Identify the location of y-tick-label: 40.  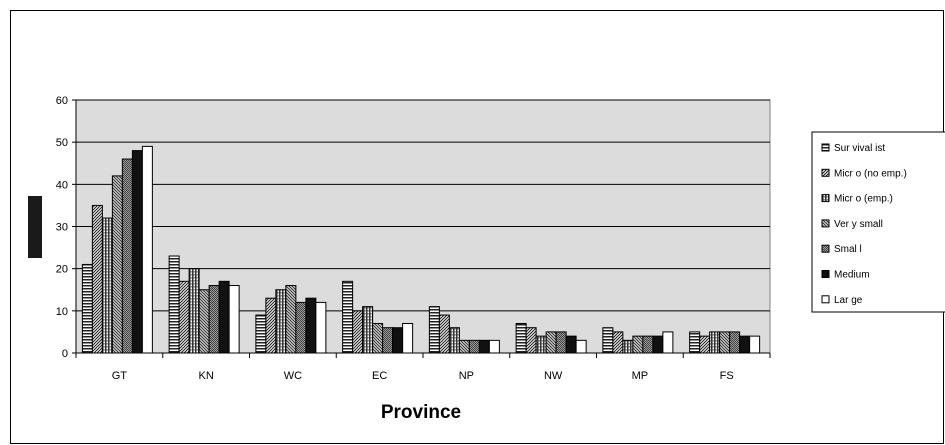
(62, 185).